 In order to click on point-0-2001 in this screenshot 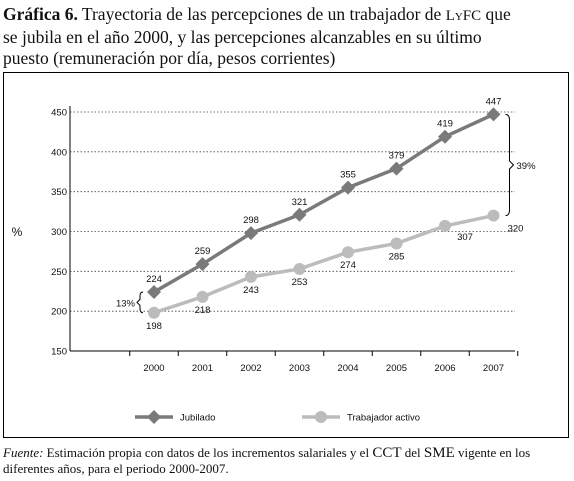, I will do `click(202, 264)`.